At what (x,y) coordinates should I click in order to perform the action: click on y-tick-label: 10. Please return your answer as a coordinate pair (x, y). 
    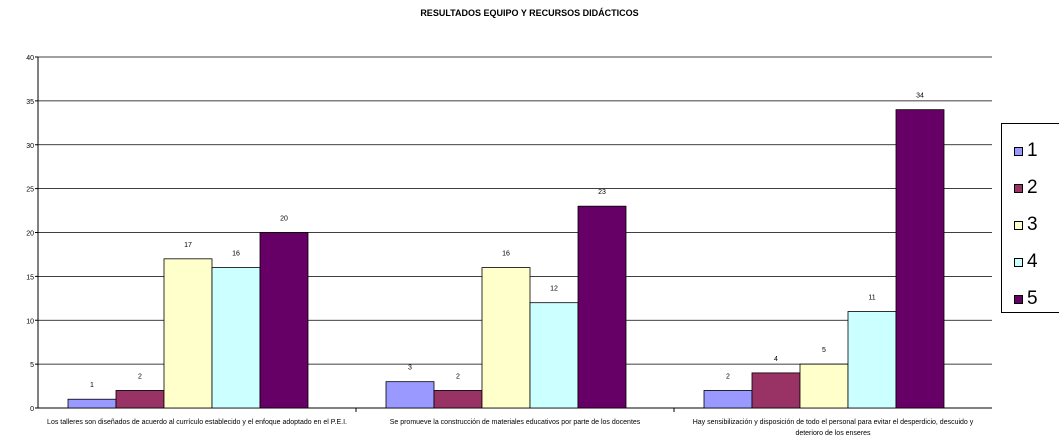
    Looking at the image, I should click on (30, 321).